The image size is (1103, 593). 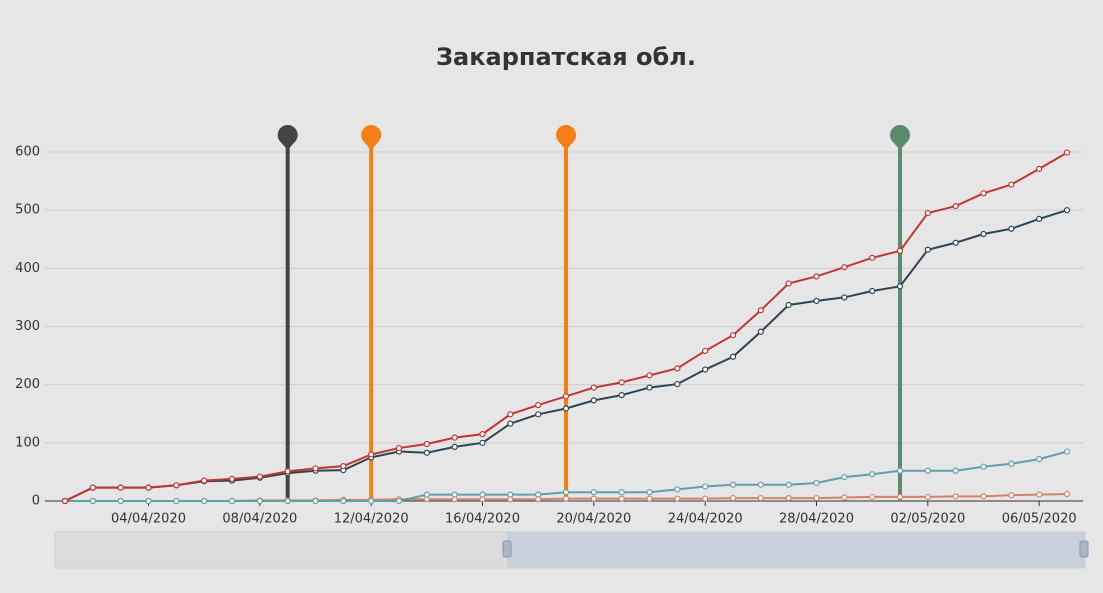 What do you see at coordinates (27, 326) in the screenshot?
I see `y-tick-label: 300` at bounding box center [27, 326].